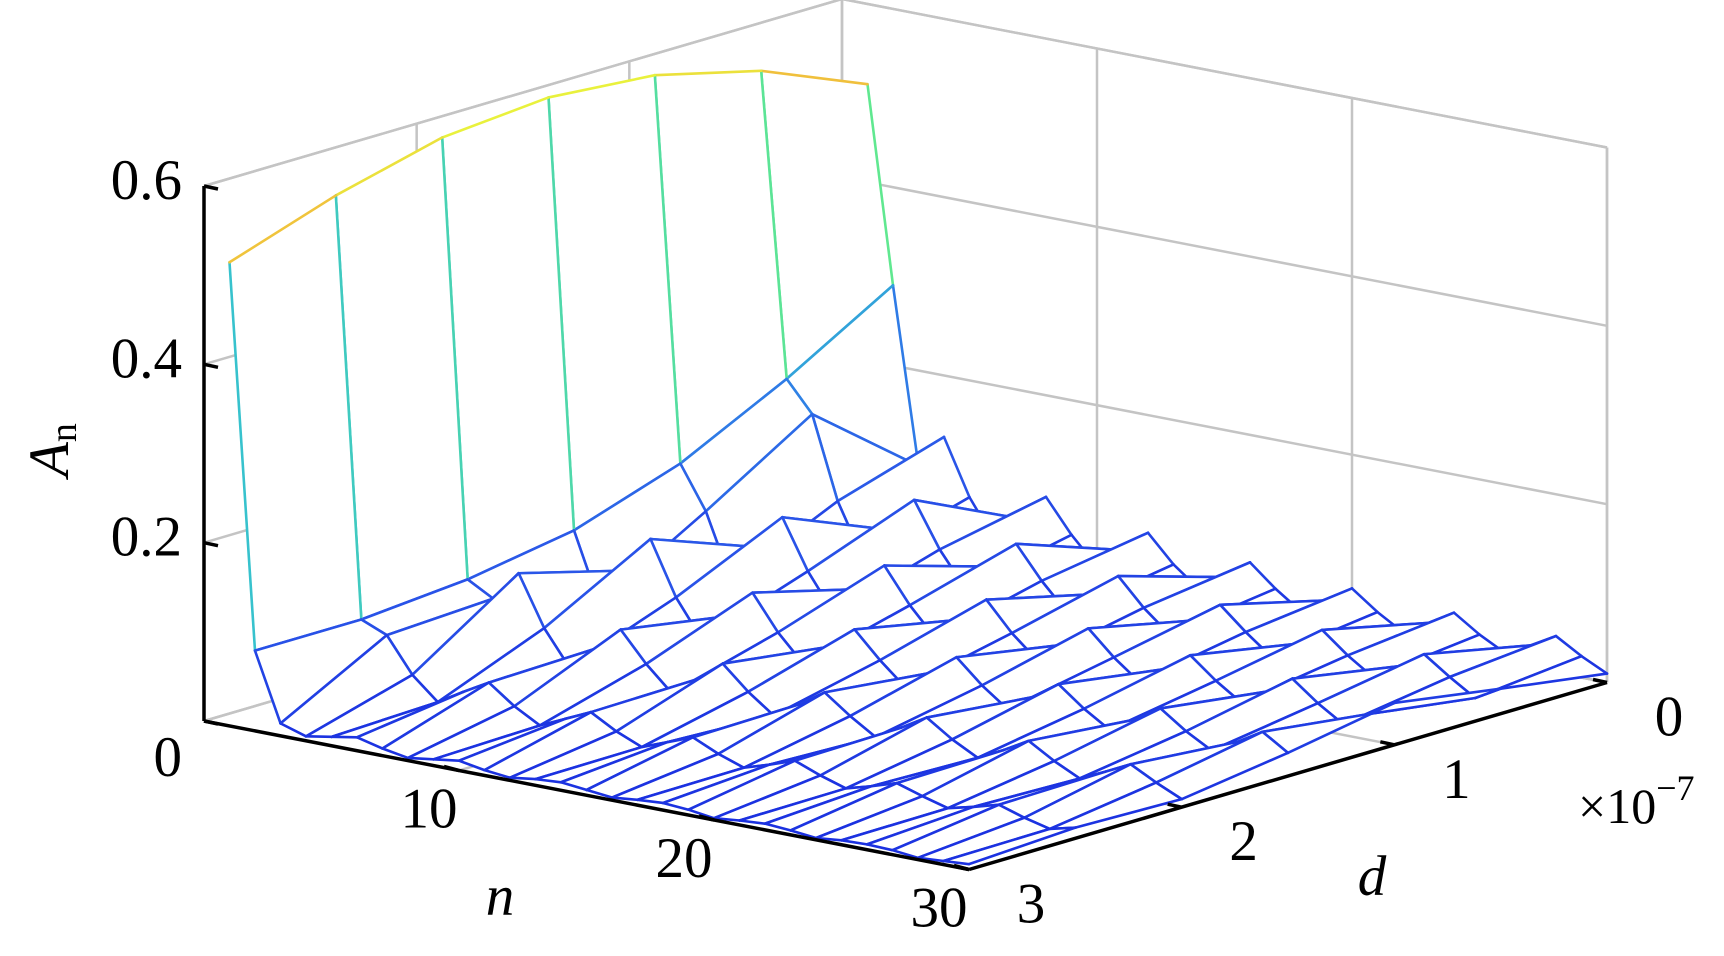 This screenshot has width=1724, height=956. What do you see at coordinates (64, 432) in the screenshot?
I see `z-label-subscript: n` at bounding box center [64, 432].